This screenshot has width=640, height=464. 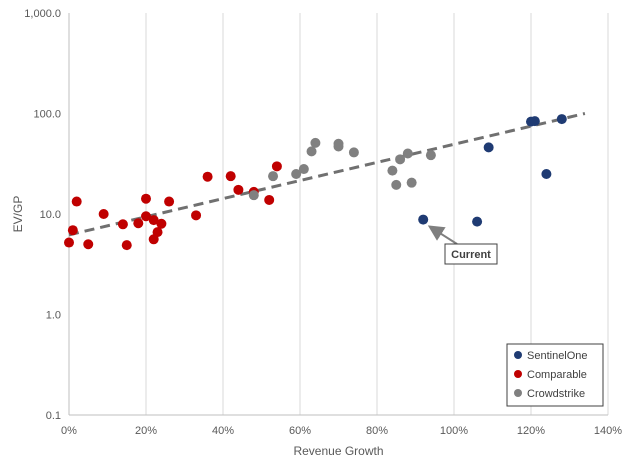 What do you see at coordinates (518, 355) in the screenshot?
I see `legend-marker-sentinelone` at bounding box center [518, 355].